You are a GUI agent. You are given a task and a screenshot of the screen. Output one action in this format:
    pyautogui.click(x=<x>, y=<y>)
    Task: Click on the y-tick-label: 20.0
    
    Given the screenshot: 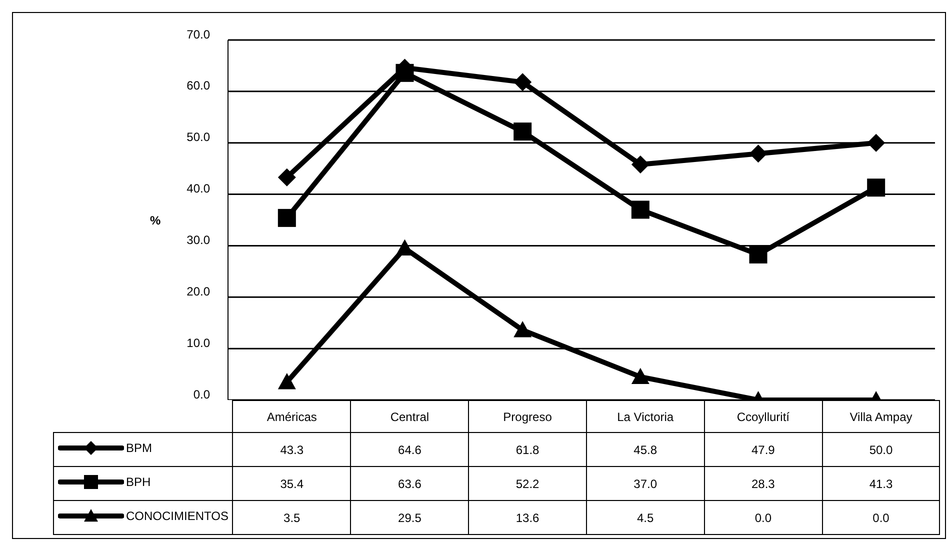 What is the action you would take?
    pyautogui.click(x=198, y=291)
    